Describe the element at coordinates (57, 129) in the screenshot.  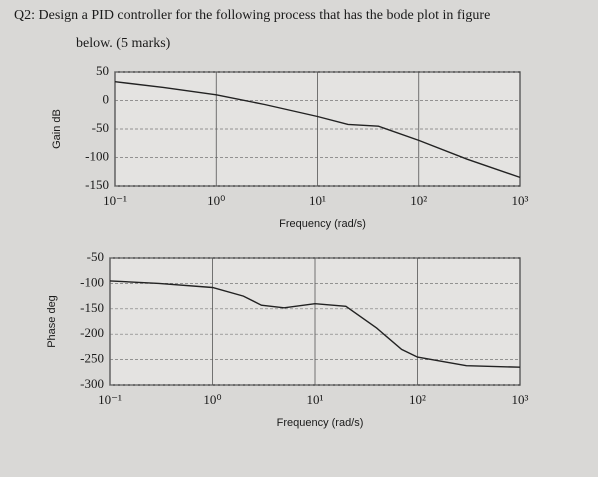
I see `y-axis-title: Gain dB` at that location.